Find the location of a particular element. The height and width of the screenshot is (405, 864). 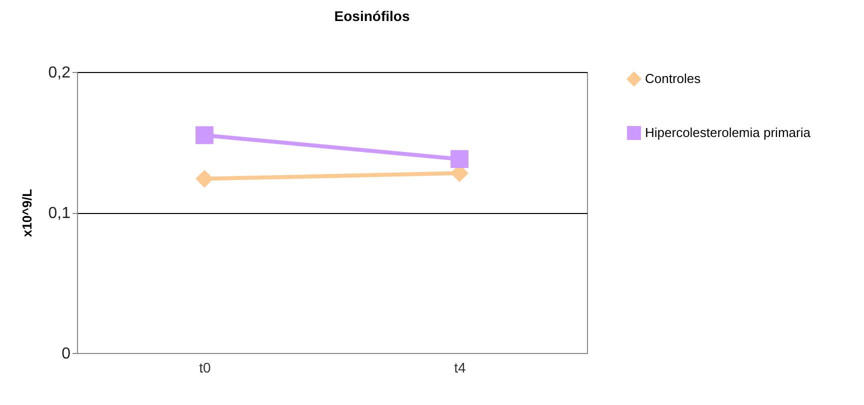

y-tick-label: 0,2 is located at coordinates (59, 73).